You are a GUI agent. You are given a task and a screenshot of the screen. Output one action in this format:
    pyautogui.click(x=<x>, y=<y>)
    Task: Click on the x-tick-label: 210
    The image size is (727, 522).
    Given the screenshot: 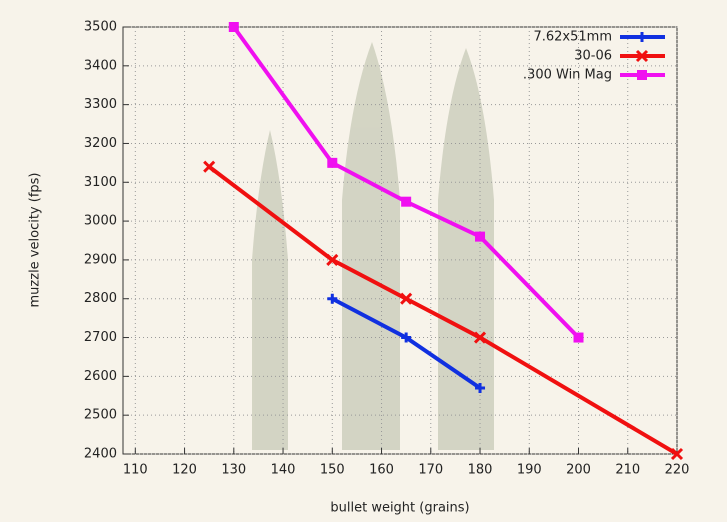 What is the action you would take?
    pyautogui.click(x=627, y=470)
    